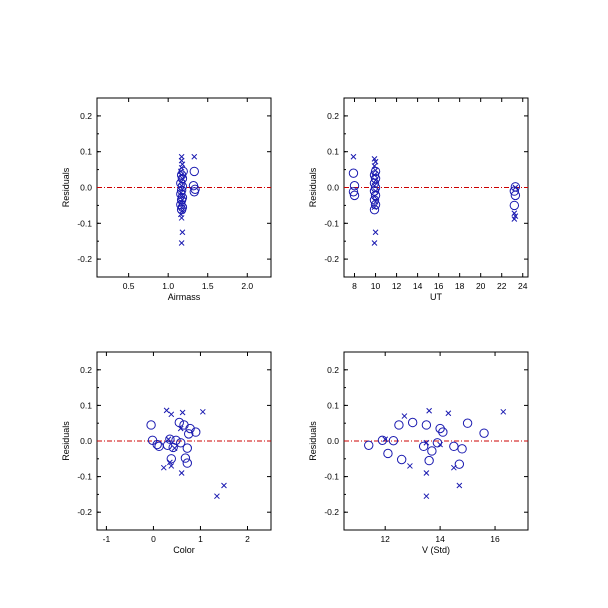 This screenshot has height=608, width=608. I want to click on x-tick-label: 1.5, so click(208, 286).